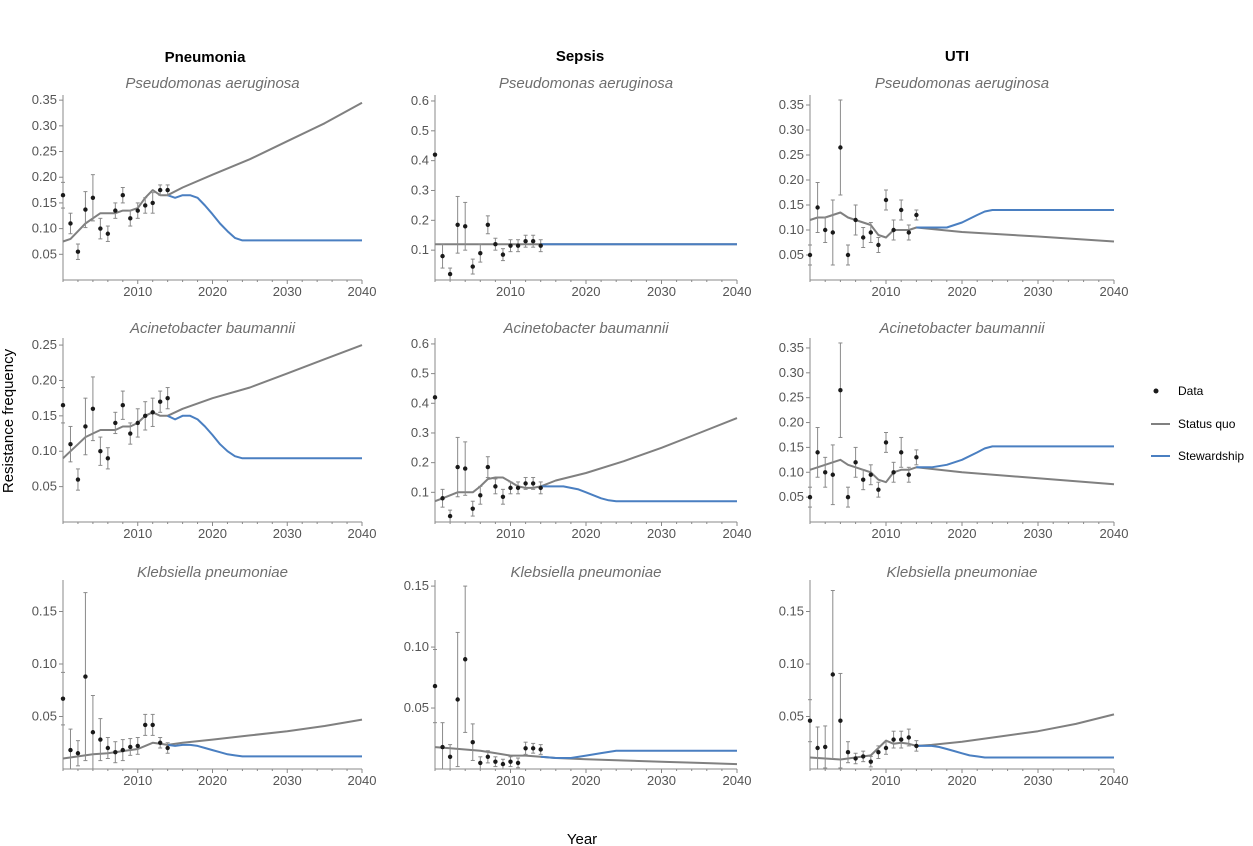 This screenshot has height=846, width=1253. I want to click on panel-title: Pseudomonas aeruginosa, so click(212, 83).